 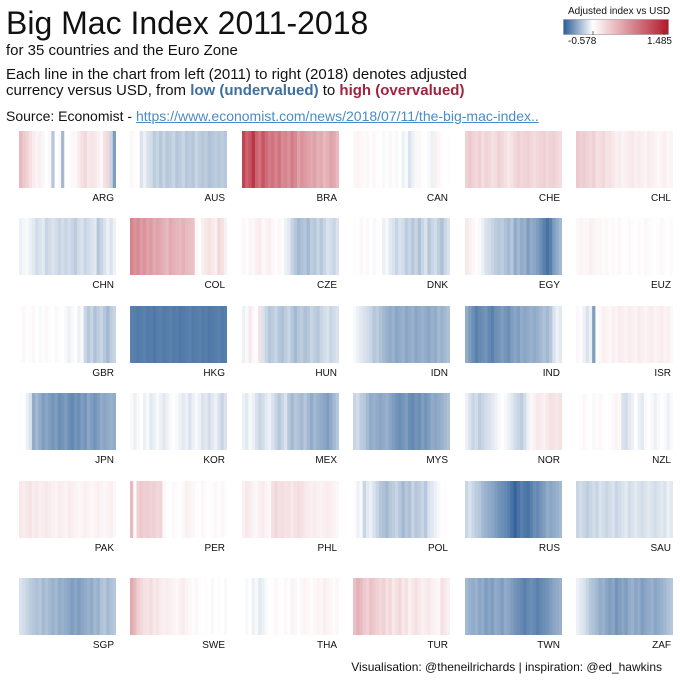 I want to click on legend-min-label: -0.578, so click(x=582, y=41).